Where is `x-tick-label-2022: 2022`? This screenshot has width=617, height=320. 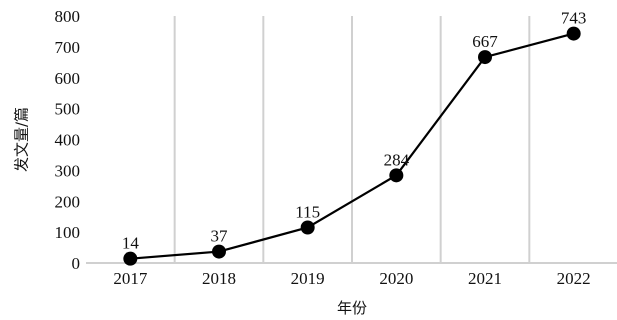
x-tick-label-2022: 2022 is located at coordinates (574, 278).